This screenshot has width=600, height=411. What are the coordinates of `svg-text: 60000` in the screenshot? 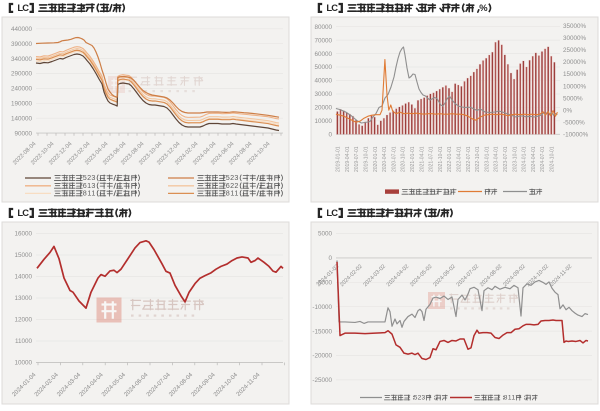 It's located at (323, 54).